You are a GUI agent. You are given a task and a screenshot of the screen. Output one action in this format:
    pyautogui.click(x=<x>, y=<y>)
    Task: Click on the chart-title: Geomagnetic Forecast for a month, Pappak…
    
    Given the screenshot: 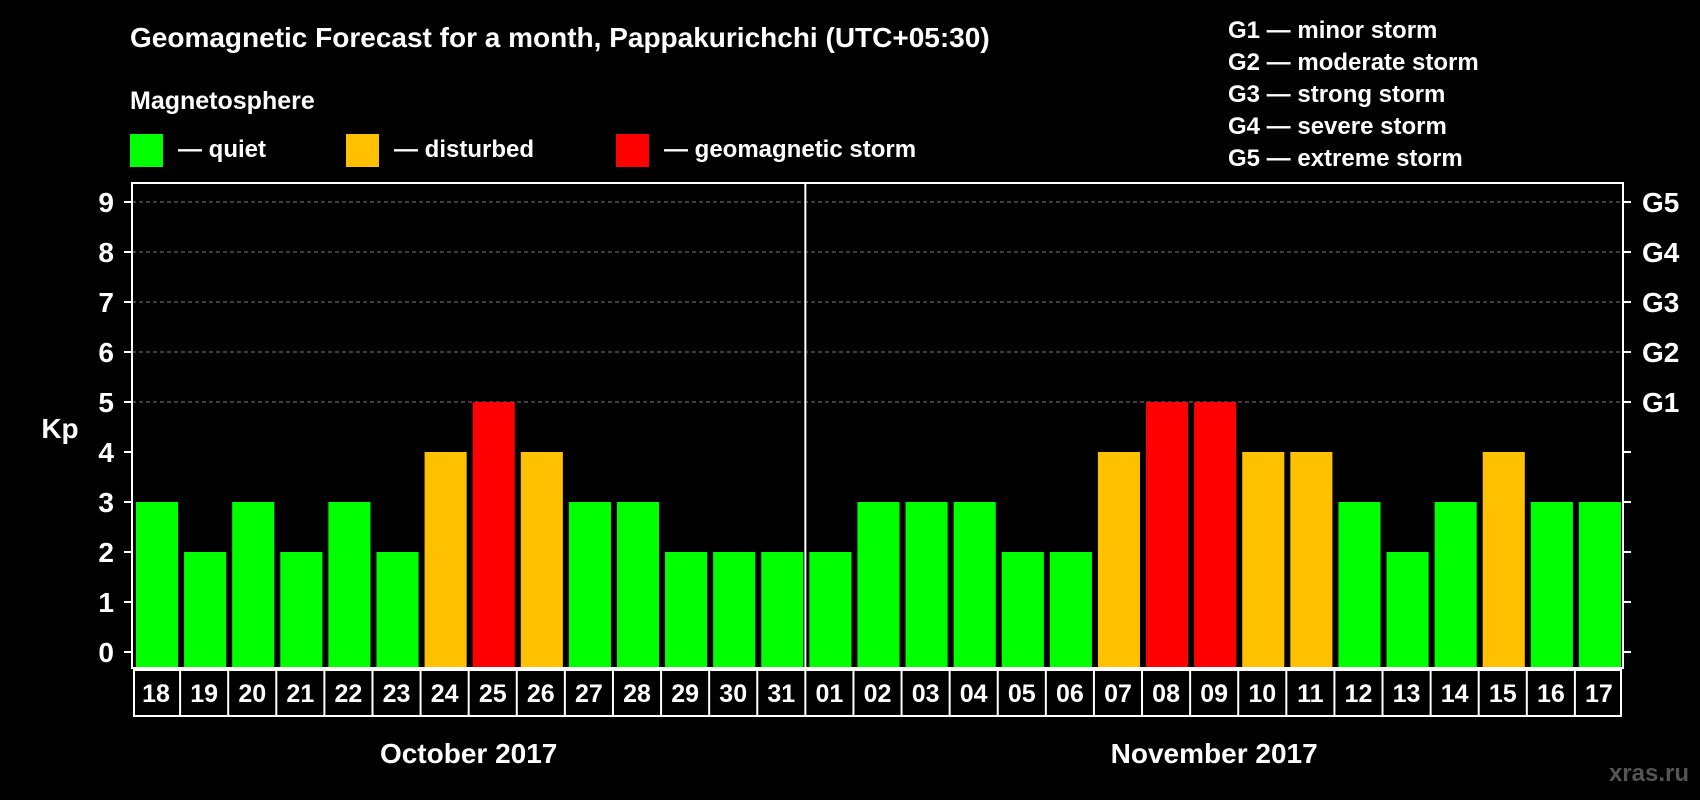 What is the action you would take?
    pyautogui.click(x=560, y=37)
    